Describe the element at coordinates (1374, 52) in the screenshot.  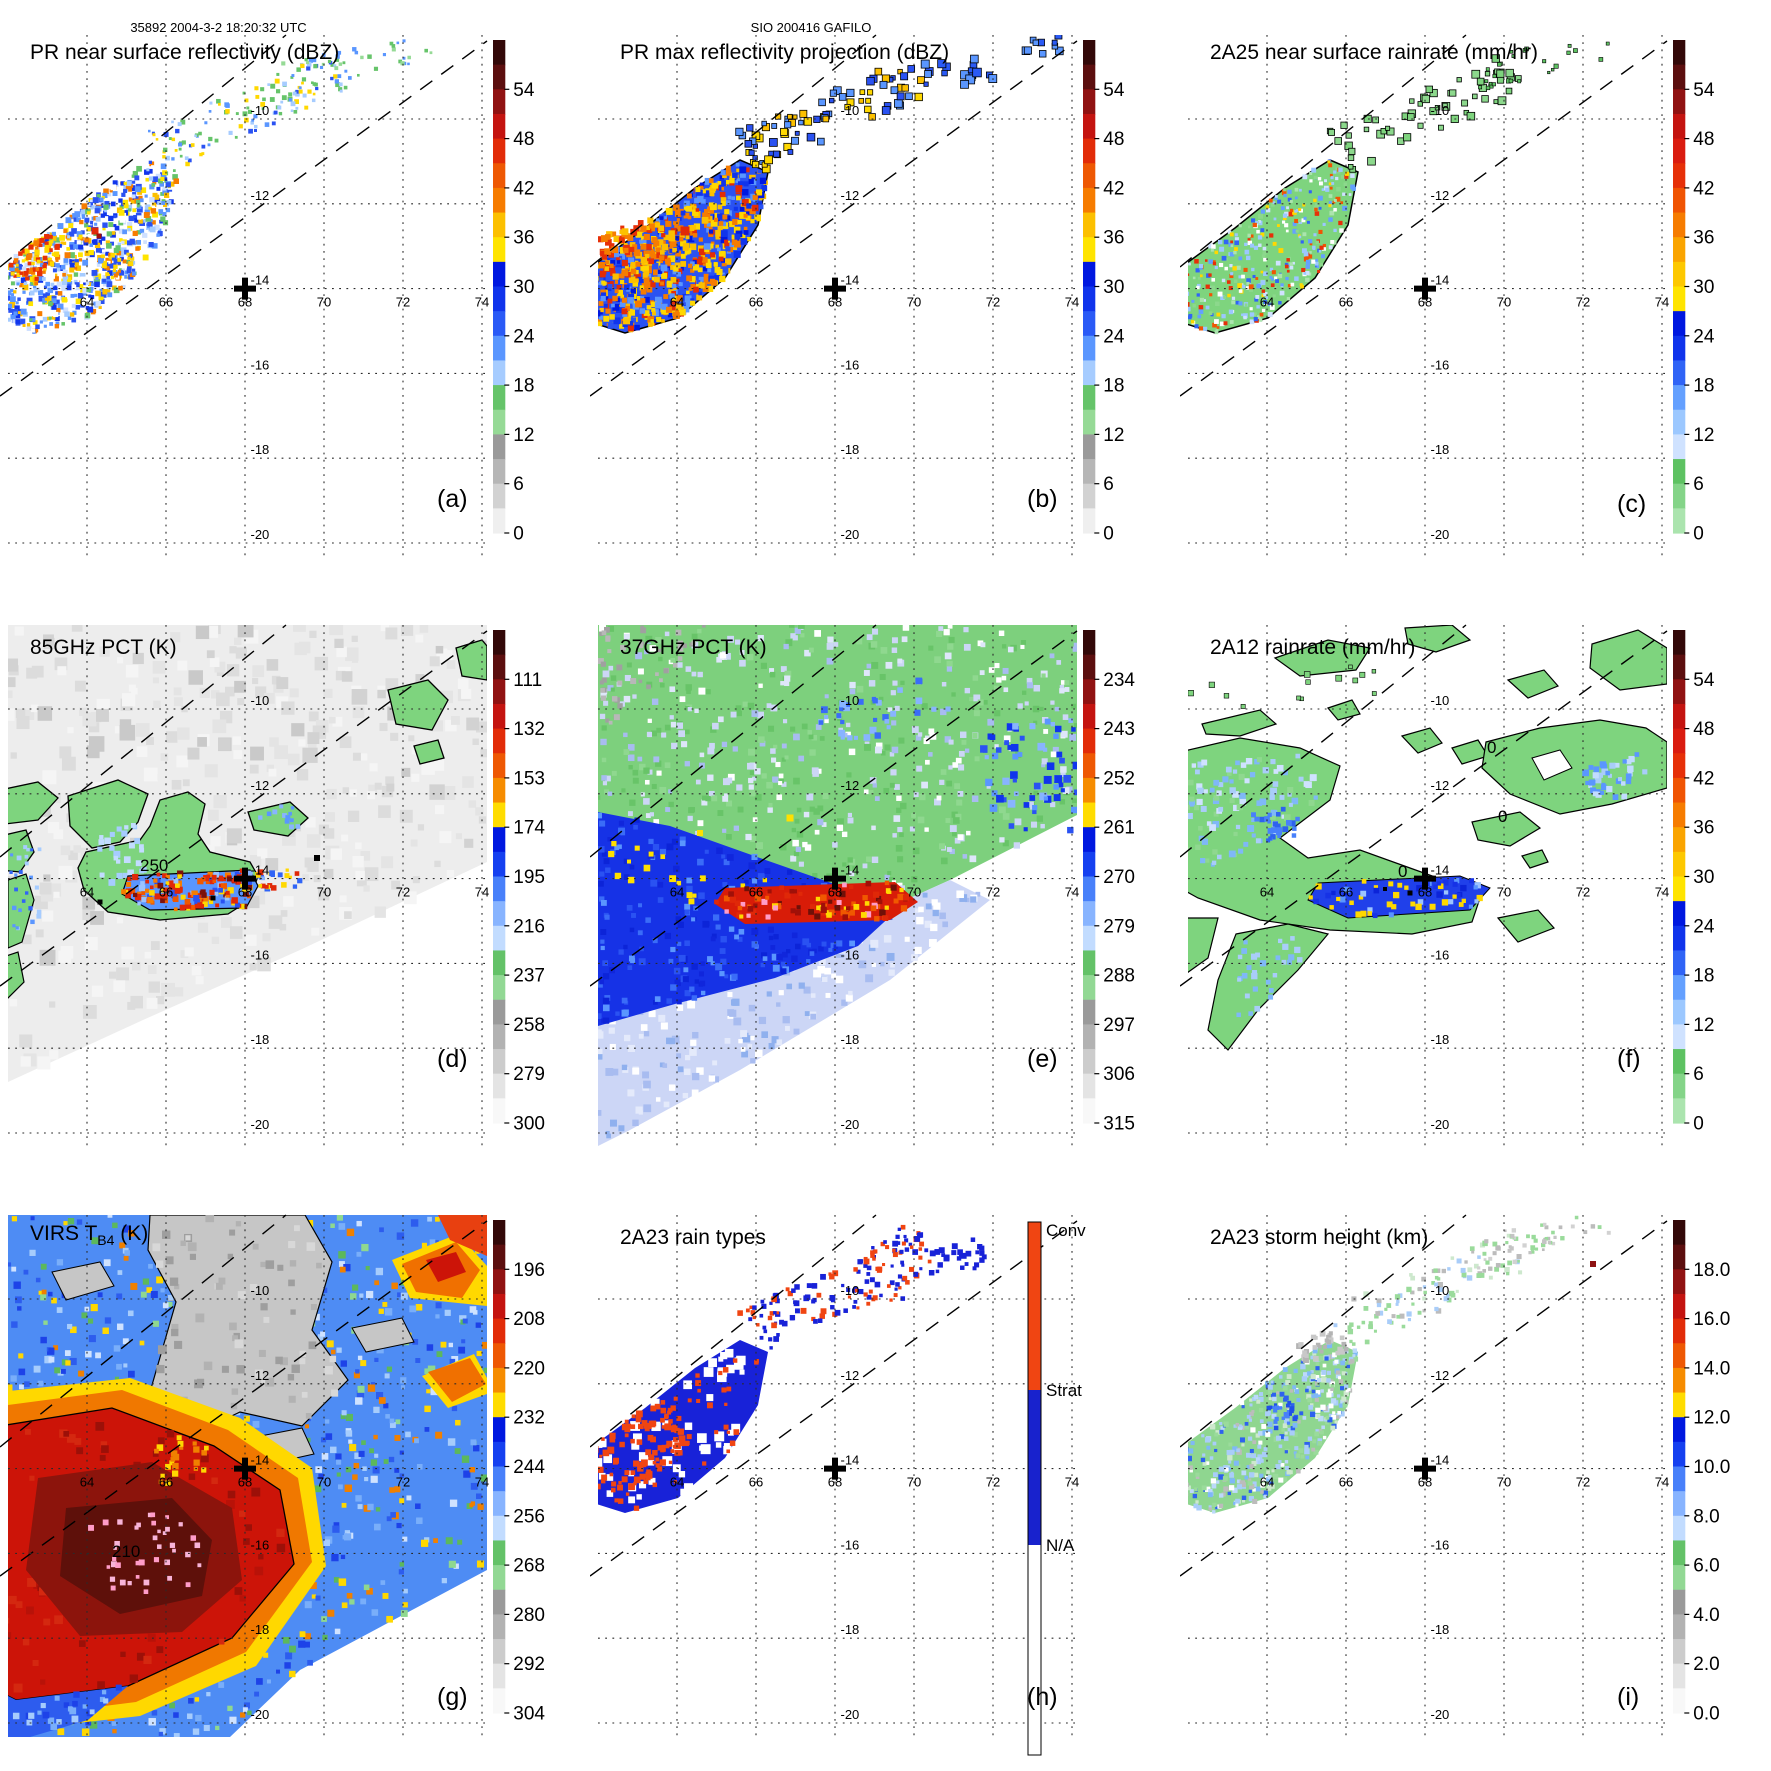
I see `panel-title: 2A25 near surface rainrate (mm/hr)` at that location.